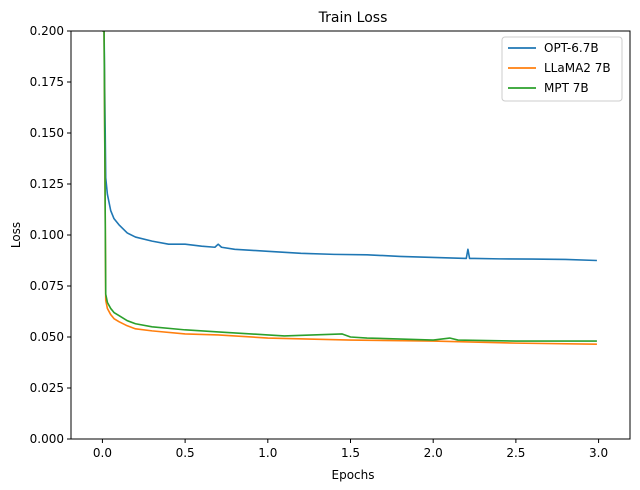  What do you see at coordinates (566, 88) in the screenshot?
I see `legend-label: MPT 7B` at bounding box center [566, 88].